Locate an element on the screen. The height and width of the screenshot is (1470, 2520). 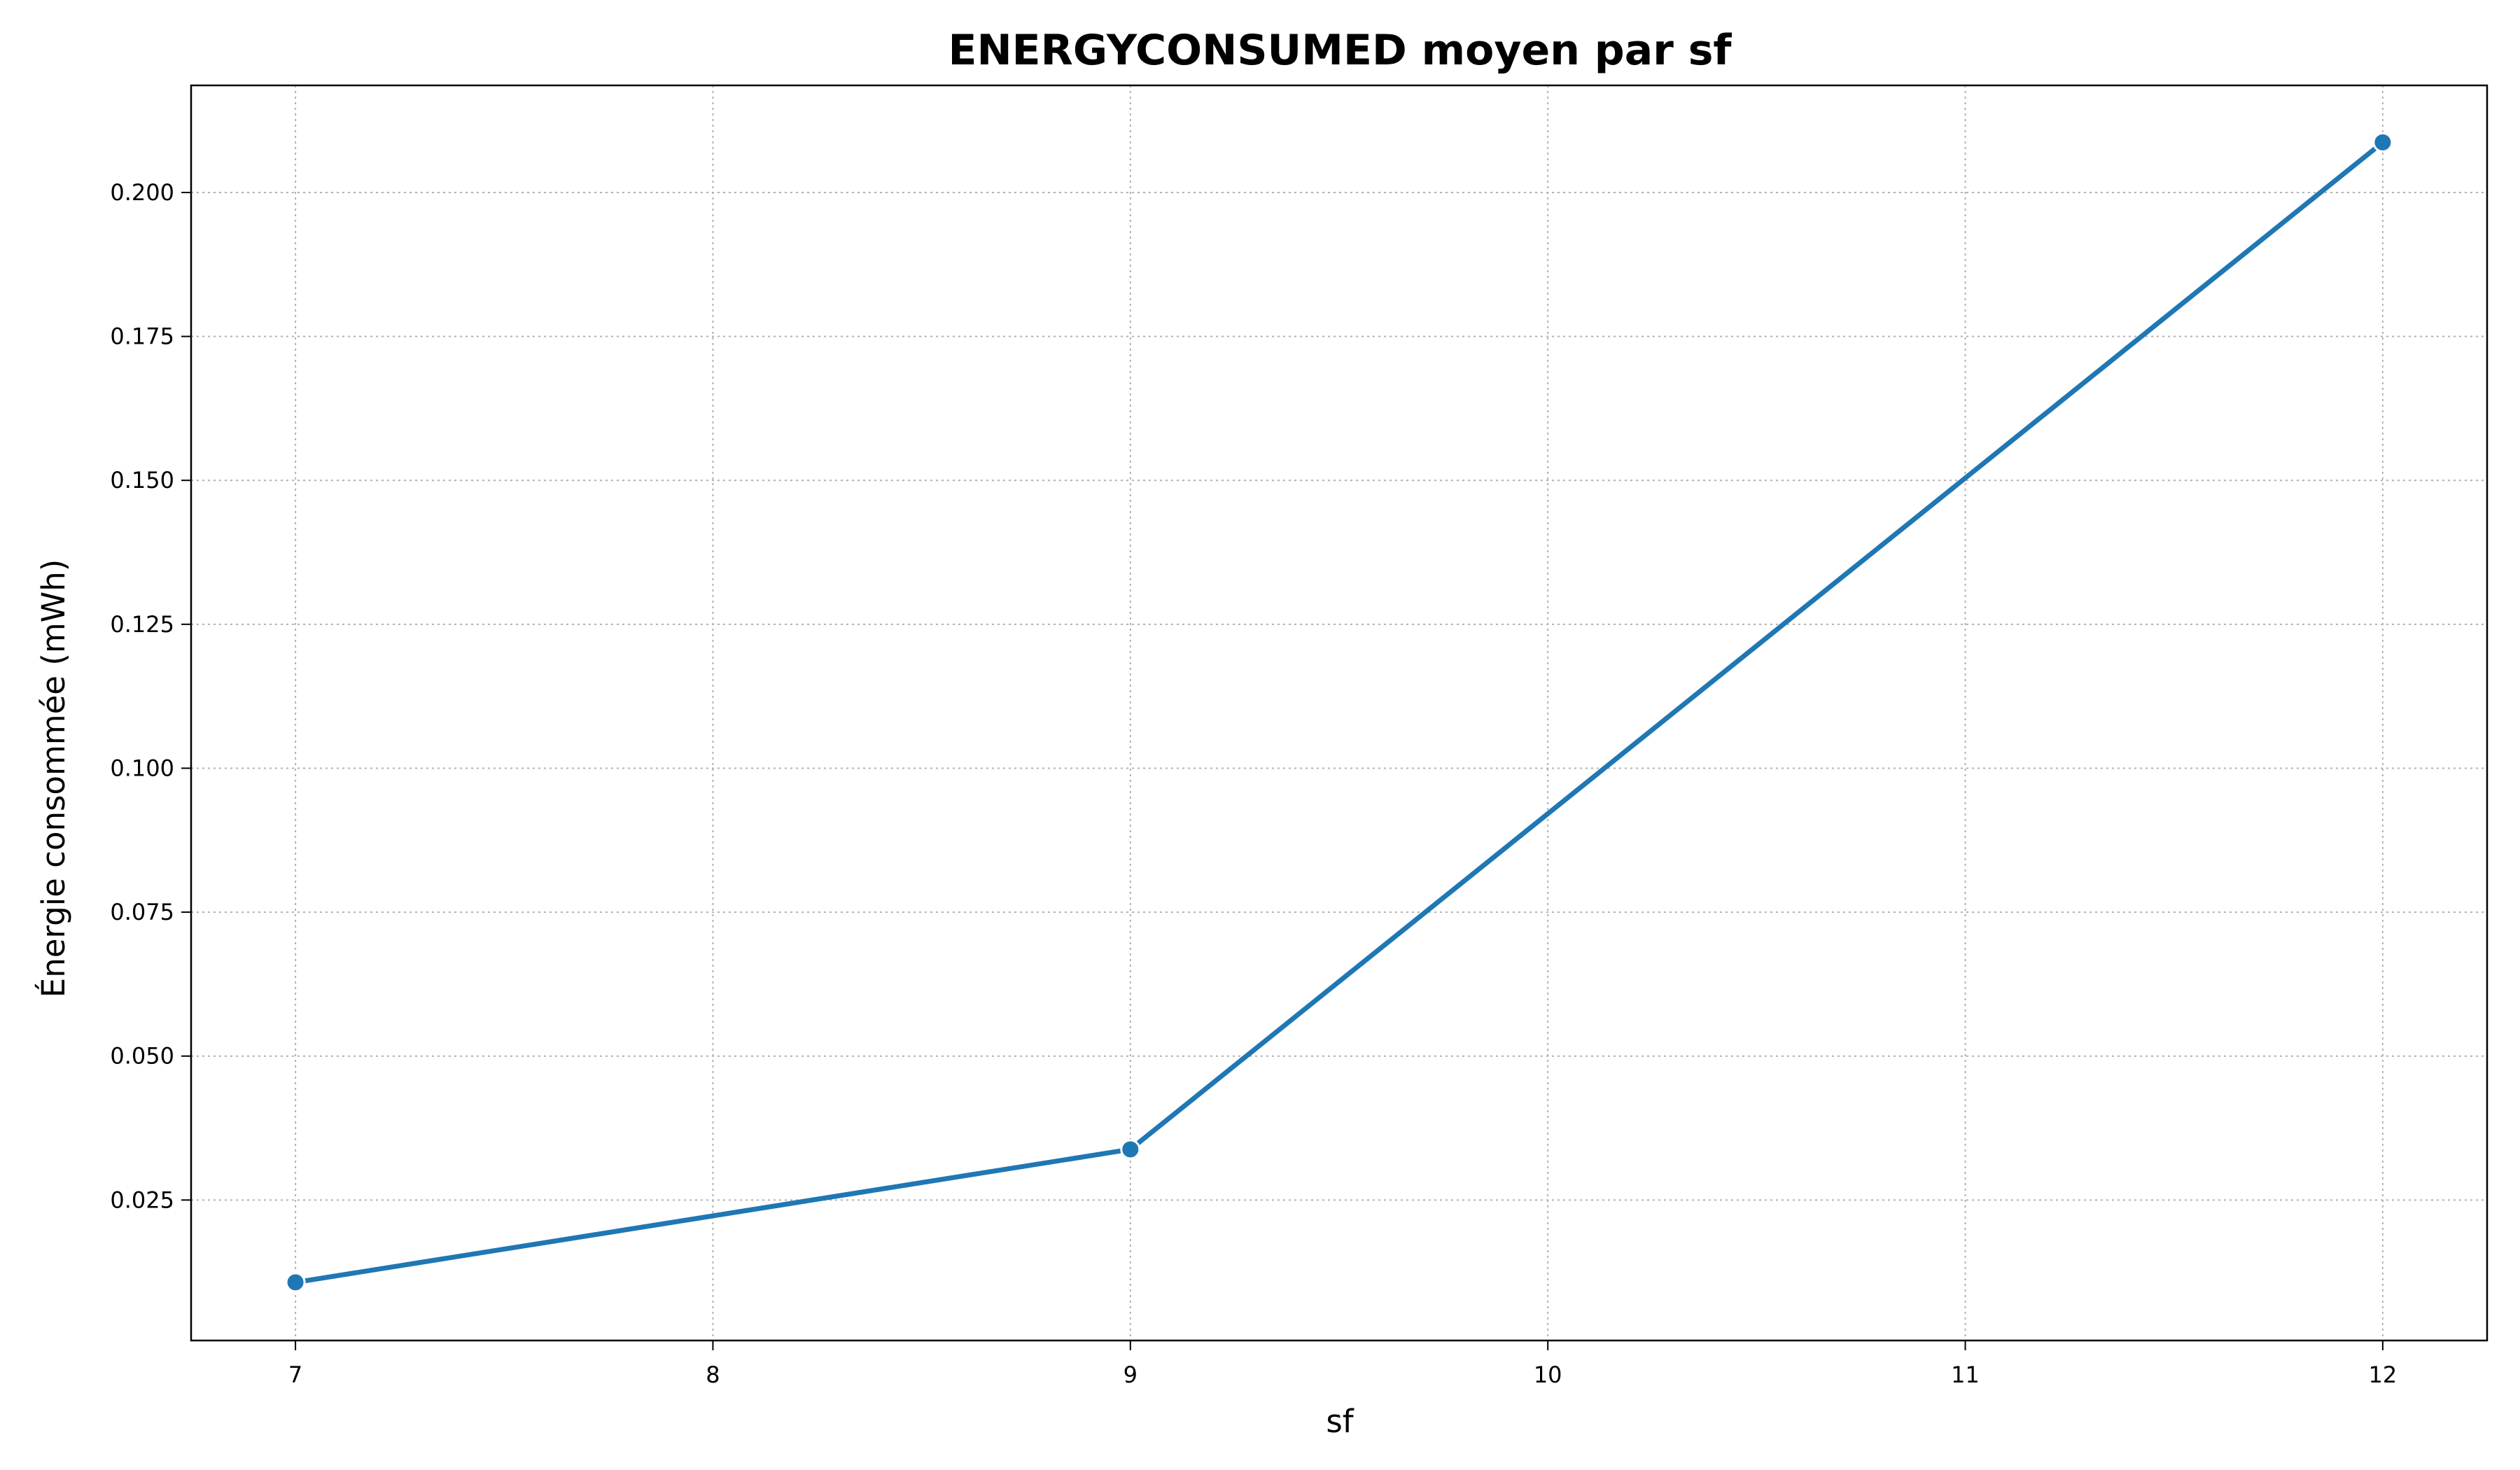
y-tick-label: 0.150 is located at coordinates (142, 480).